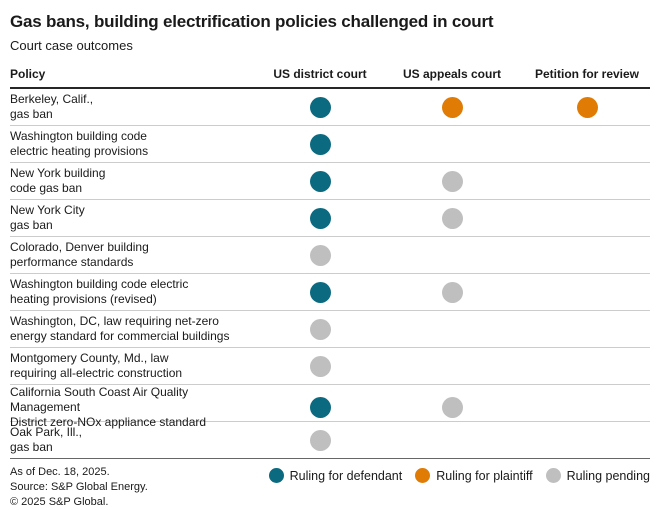 The image size is (660, 510). I want to click on policy-label-line: Oak Park, Ill.,, so click(46, 432).